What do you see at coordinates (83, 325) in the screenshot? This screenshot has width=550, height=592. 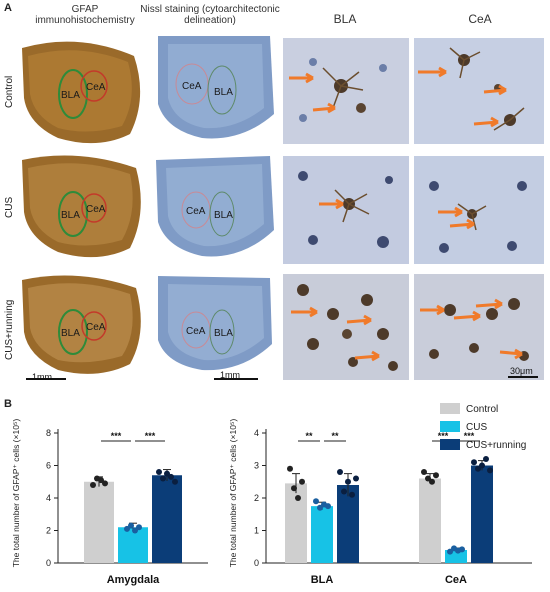 I see `gfap-image-cus-running: BLA CeA` at bounding box center [83, 325].